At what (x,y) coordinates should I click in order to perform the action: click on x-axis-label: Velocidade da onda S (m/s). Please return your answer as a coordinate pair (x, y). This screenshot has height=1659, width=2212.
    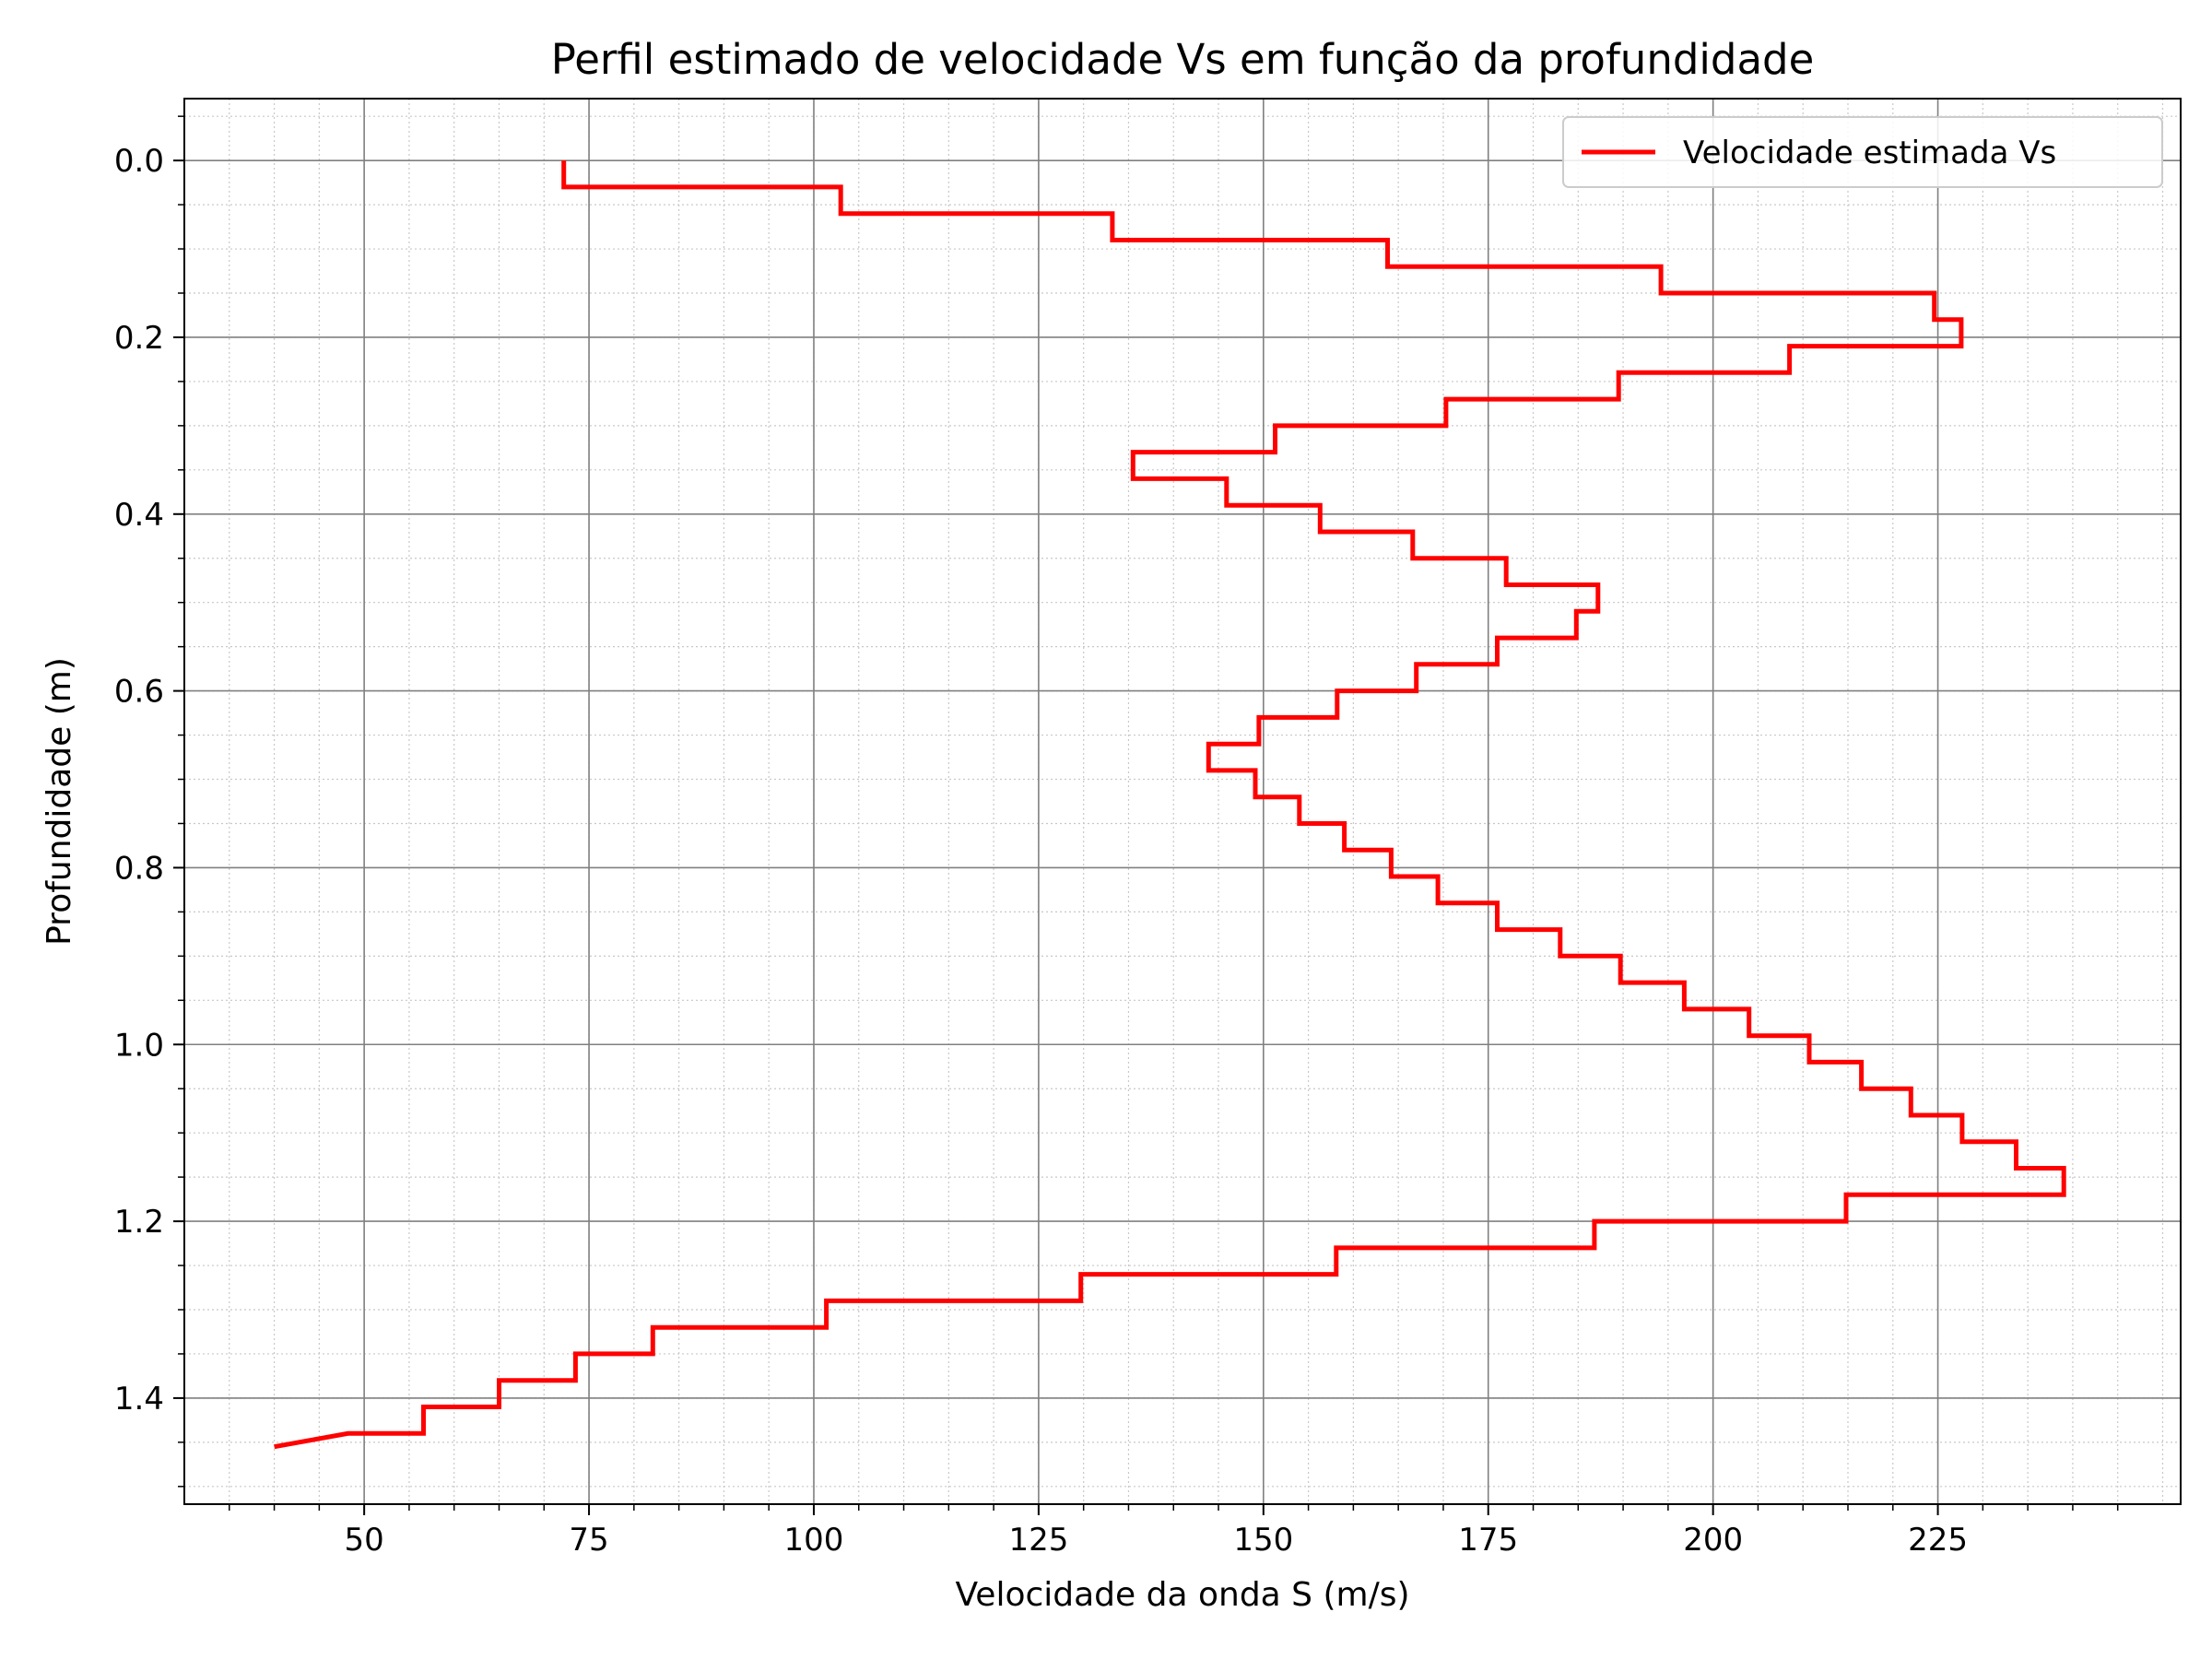
    Looking at the image, I should click on (1182, 1595).